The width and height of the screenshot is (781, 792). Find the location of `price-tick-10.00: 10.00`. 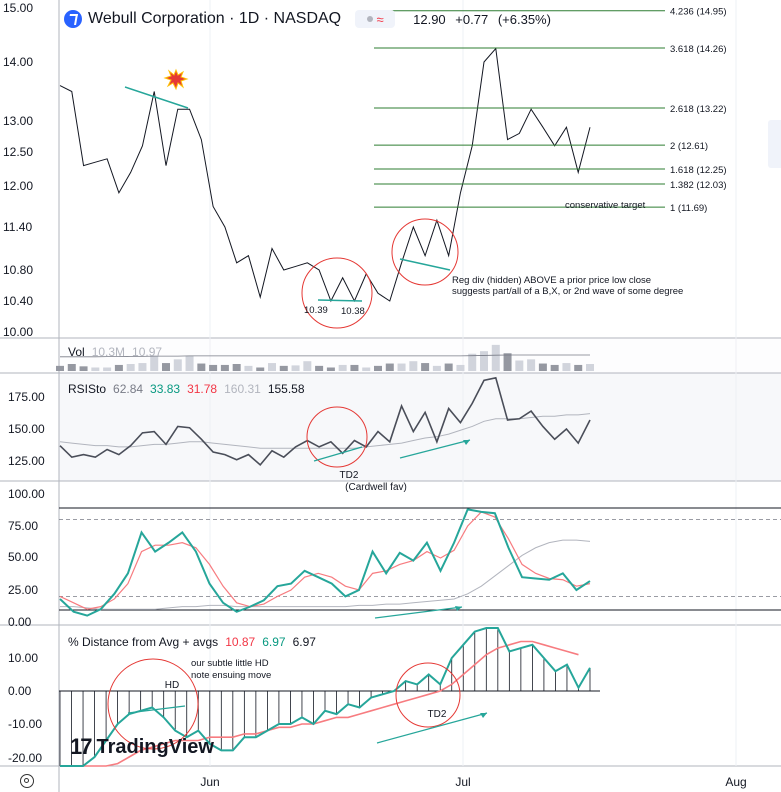

price-tick-10.00: 10.00 is located at coordinates (18, 332).